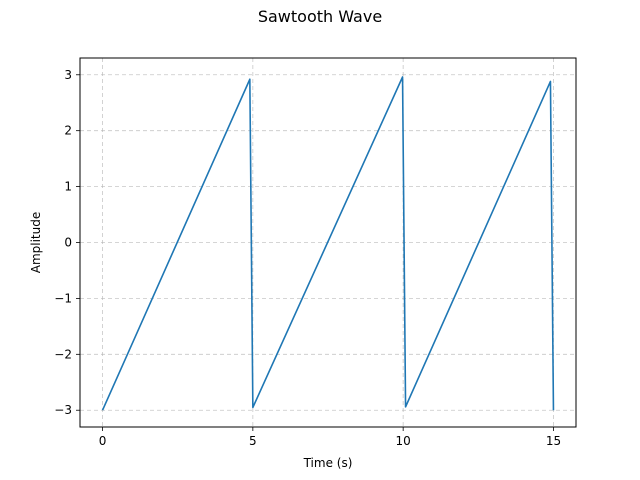 The image size is (640, 480). What do you see at coordinates (328, 463) in the screenshot?
I see `x-axis-label: Time (s)` at bounding box center [328, 463].